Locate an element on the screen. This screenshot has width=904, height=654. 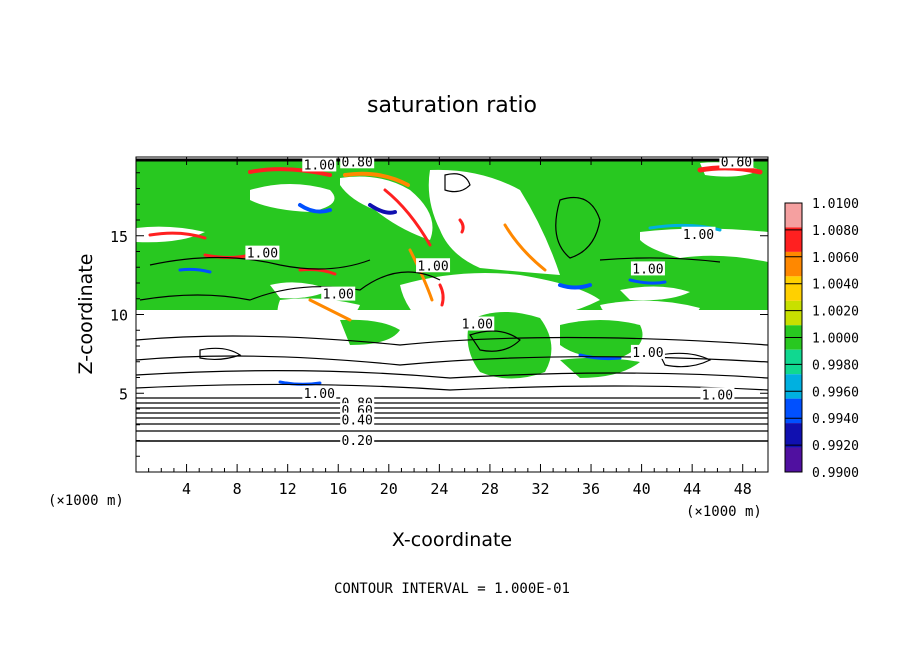
x-unit-left: (×1000 m) is located at coordinates (86, 501).